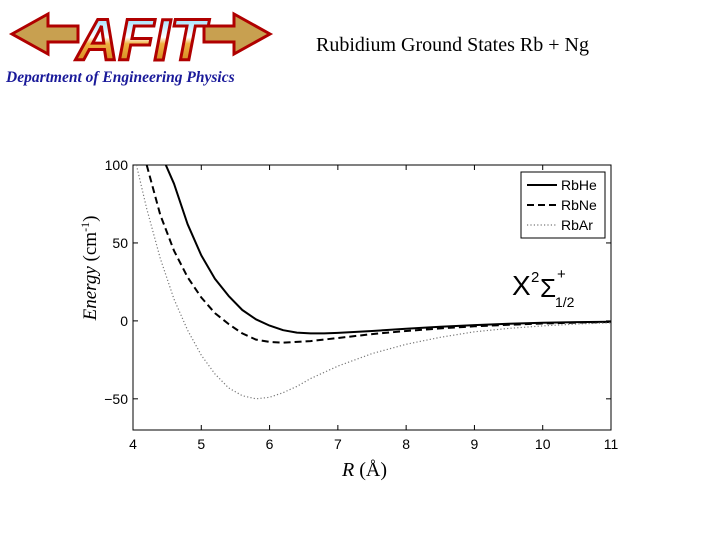  Describe the element at coordinates (406, 444) in the screenshot. I see `x-tick-label: 8` at that location.